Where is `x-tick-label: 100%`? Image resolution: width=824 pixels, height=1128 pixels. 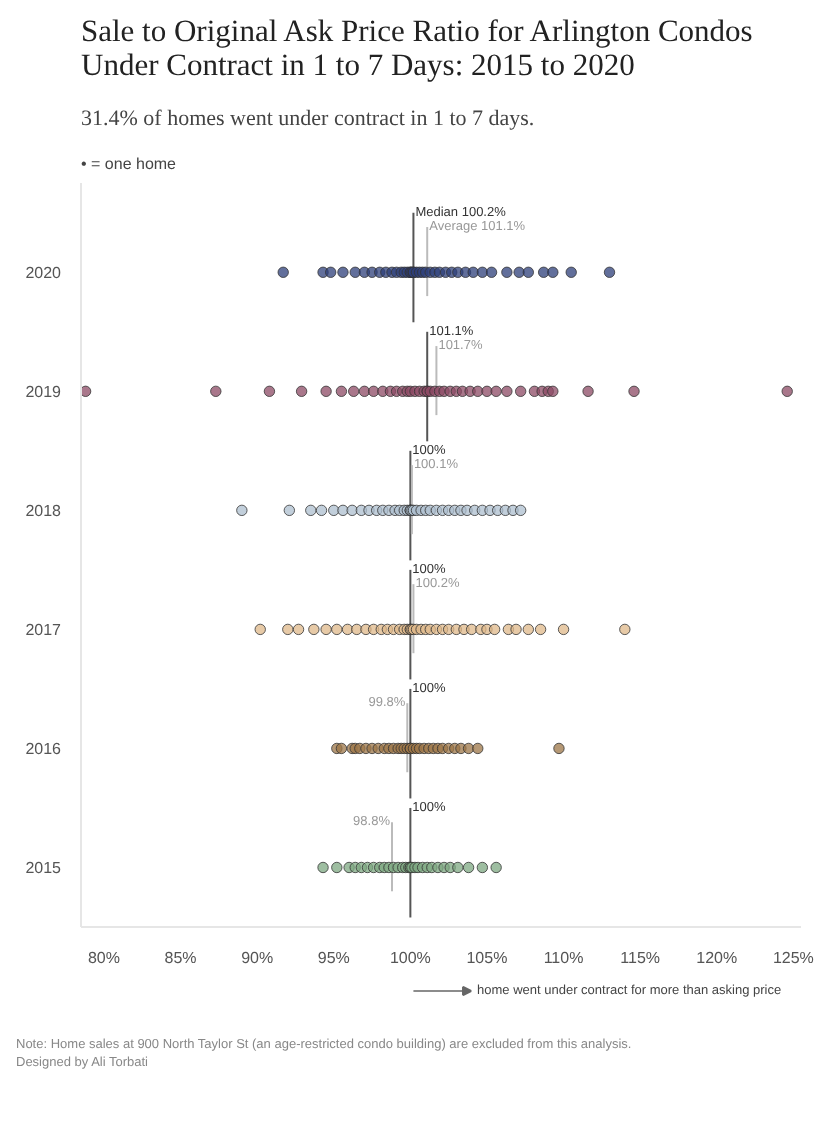 x-tick-label: 100% is located at coordinates (410, 958).